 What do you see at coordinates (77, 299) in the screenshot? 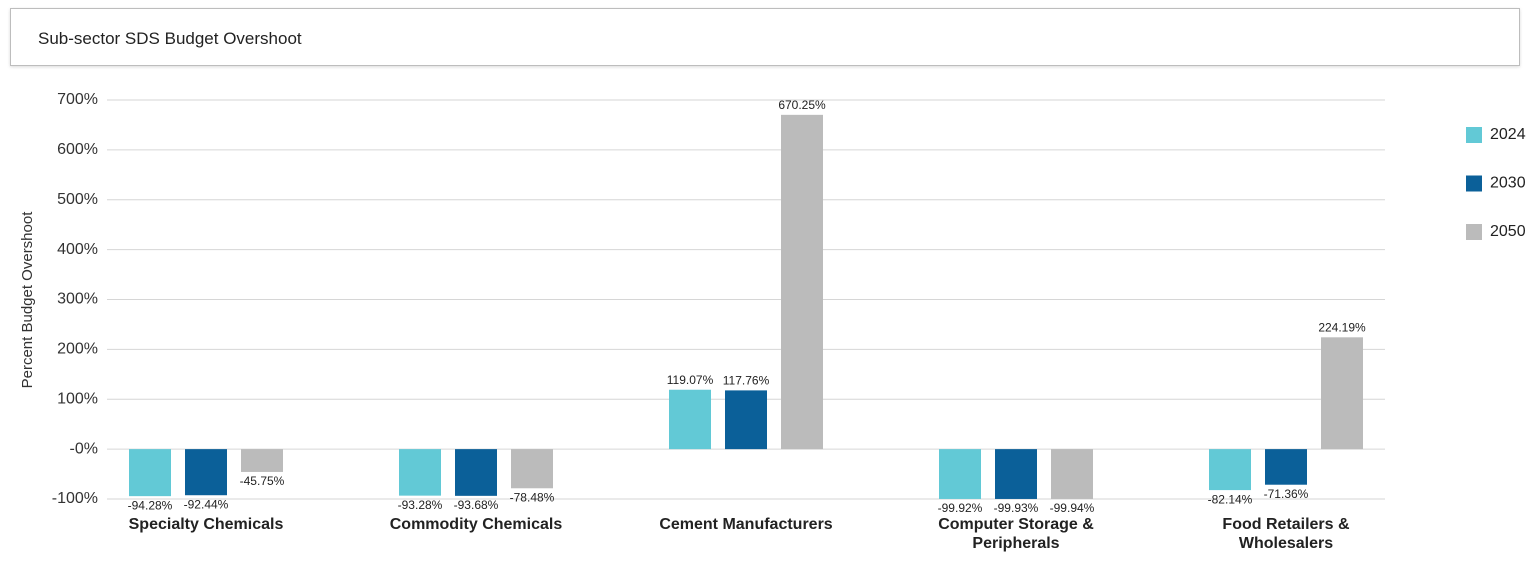
I see `y-tick-label: 300%` at bounding box center [77, 299].